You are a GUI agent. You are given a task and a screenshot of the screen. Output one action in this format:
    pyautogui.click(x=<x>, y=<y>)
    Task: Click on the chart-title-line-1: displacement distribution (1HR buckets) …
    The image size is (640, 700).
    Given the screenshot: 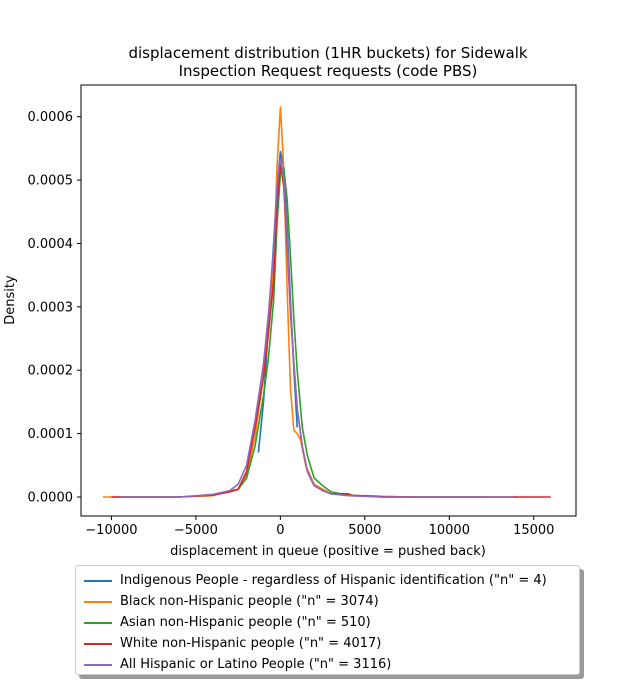 What is the action you would take?
    pyautogui.click(x=327, y=53)
    